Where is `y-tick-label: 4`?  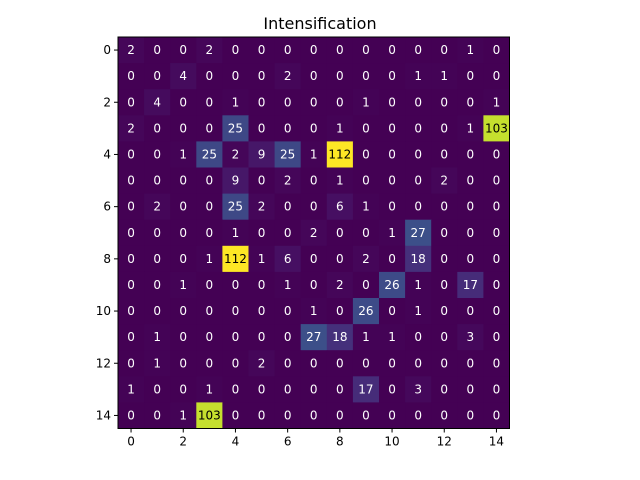 y-tick-label: 4 is located at coordinates (107, 154).